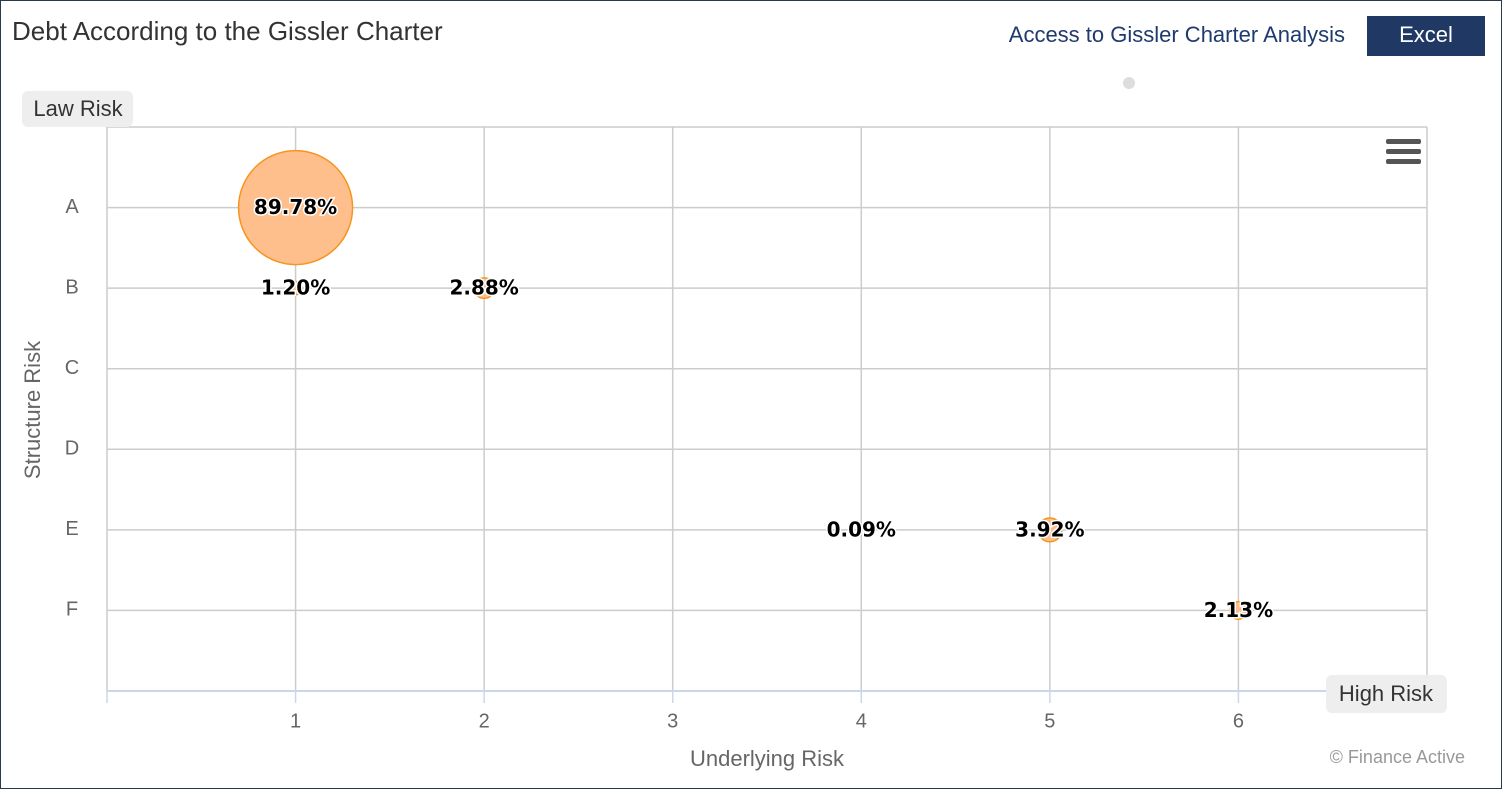 Image resolution: width=1502 pixels, height=789 pixels. What do you see at coordinates (1049, 721) in the screenshot?
I see `x-tick-label: 5` at bounding box center [1049, 721].